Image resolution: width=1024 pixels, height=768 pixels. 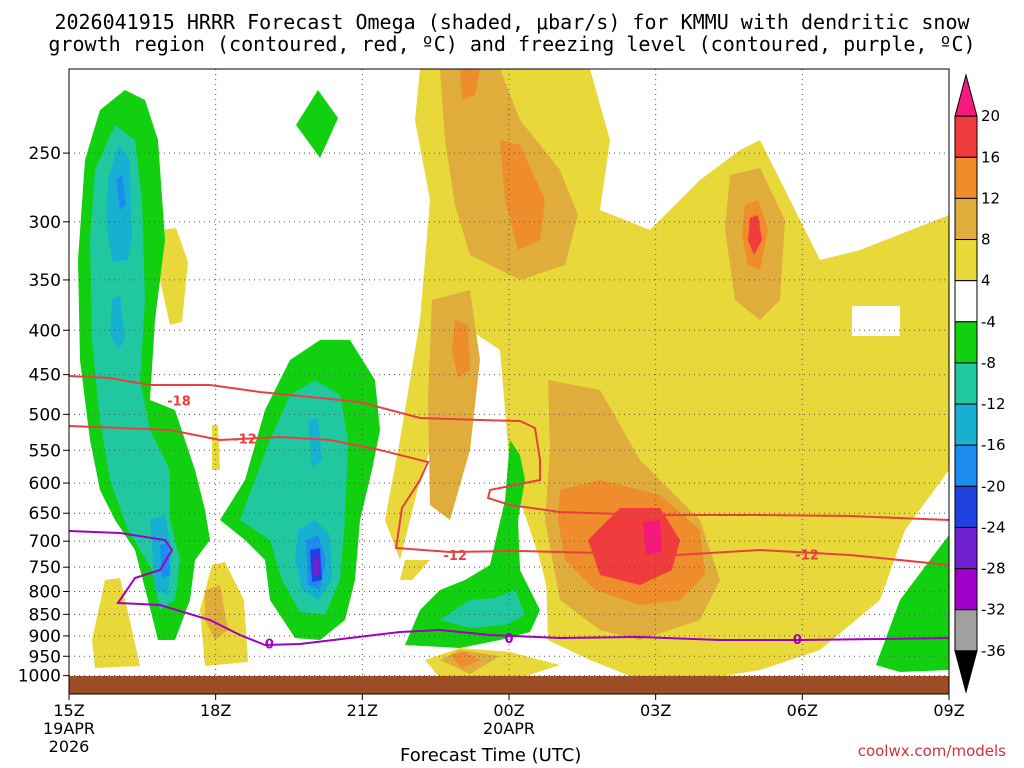 I want to click on x-axis-label: Forecast Time (UTC), so click(x=491, y=755).